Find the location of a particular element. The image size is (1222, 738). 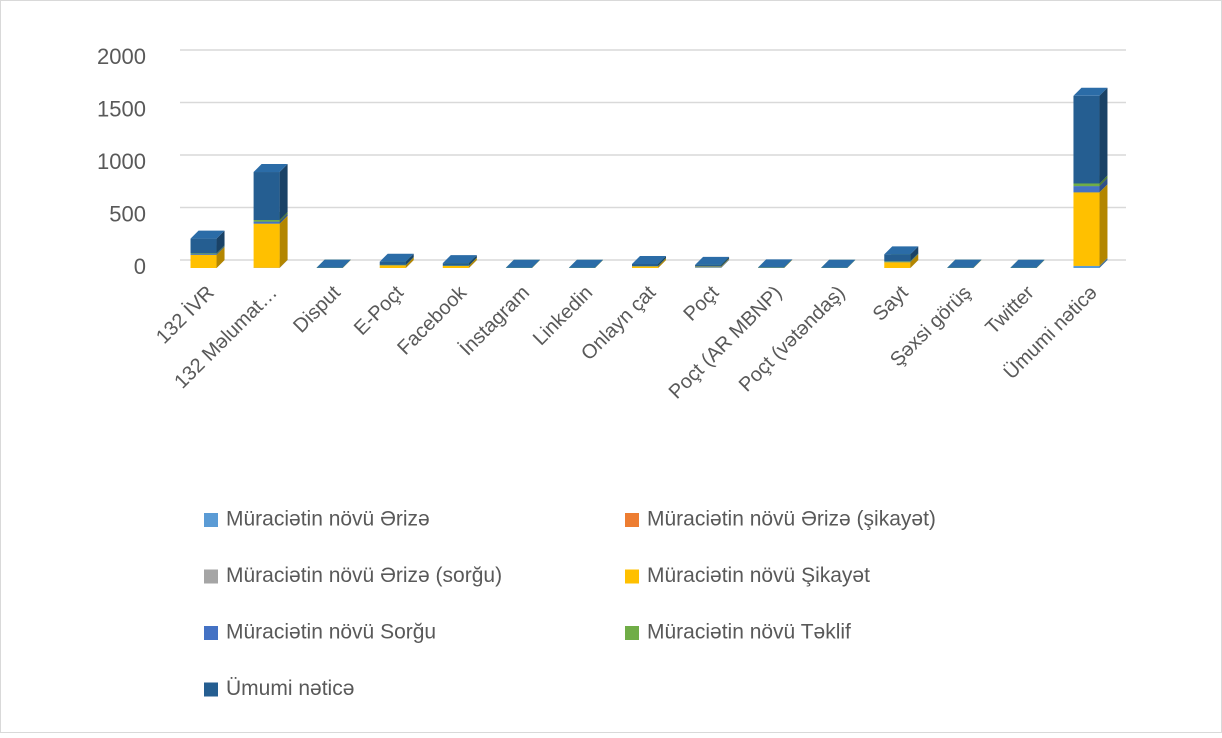

y-tick-label: 0 is located at coordinates (140, 266).